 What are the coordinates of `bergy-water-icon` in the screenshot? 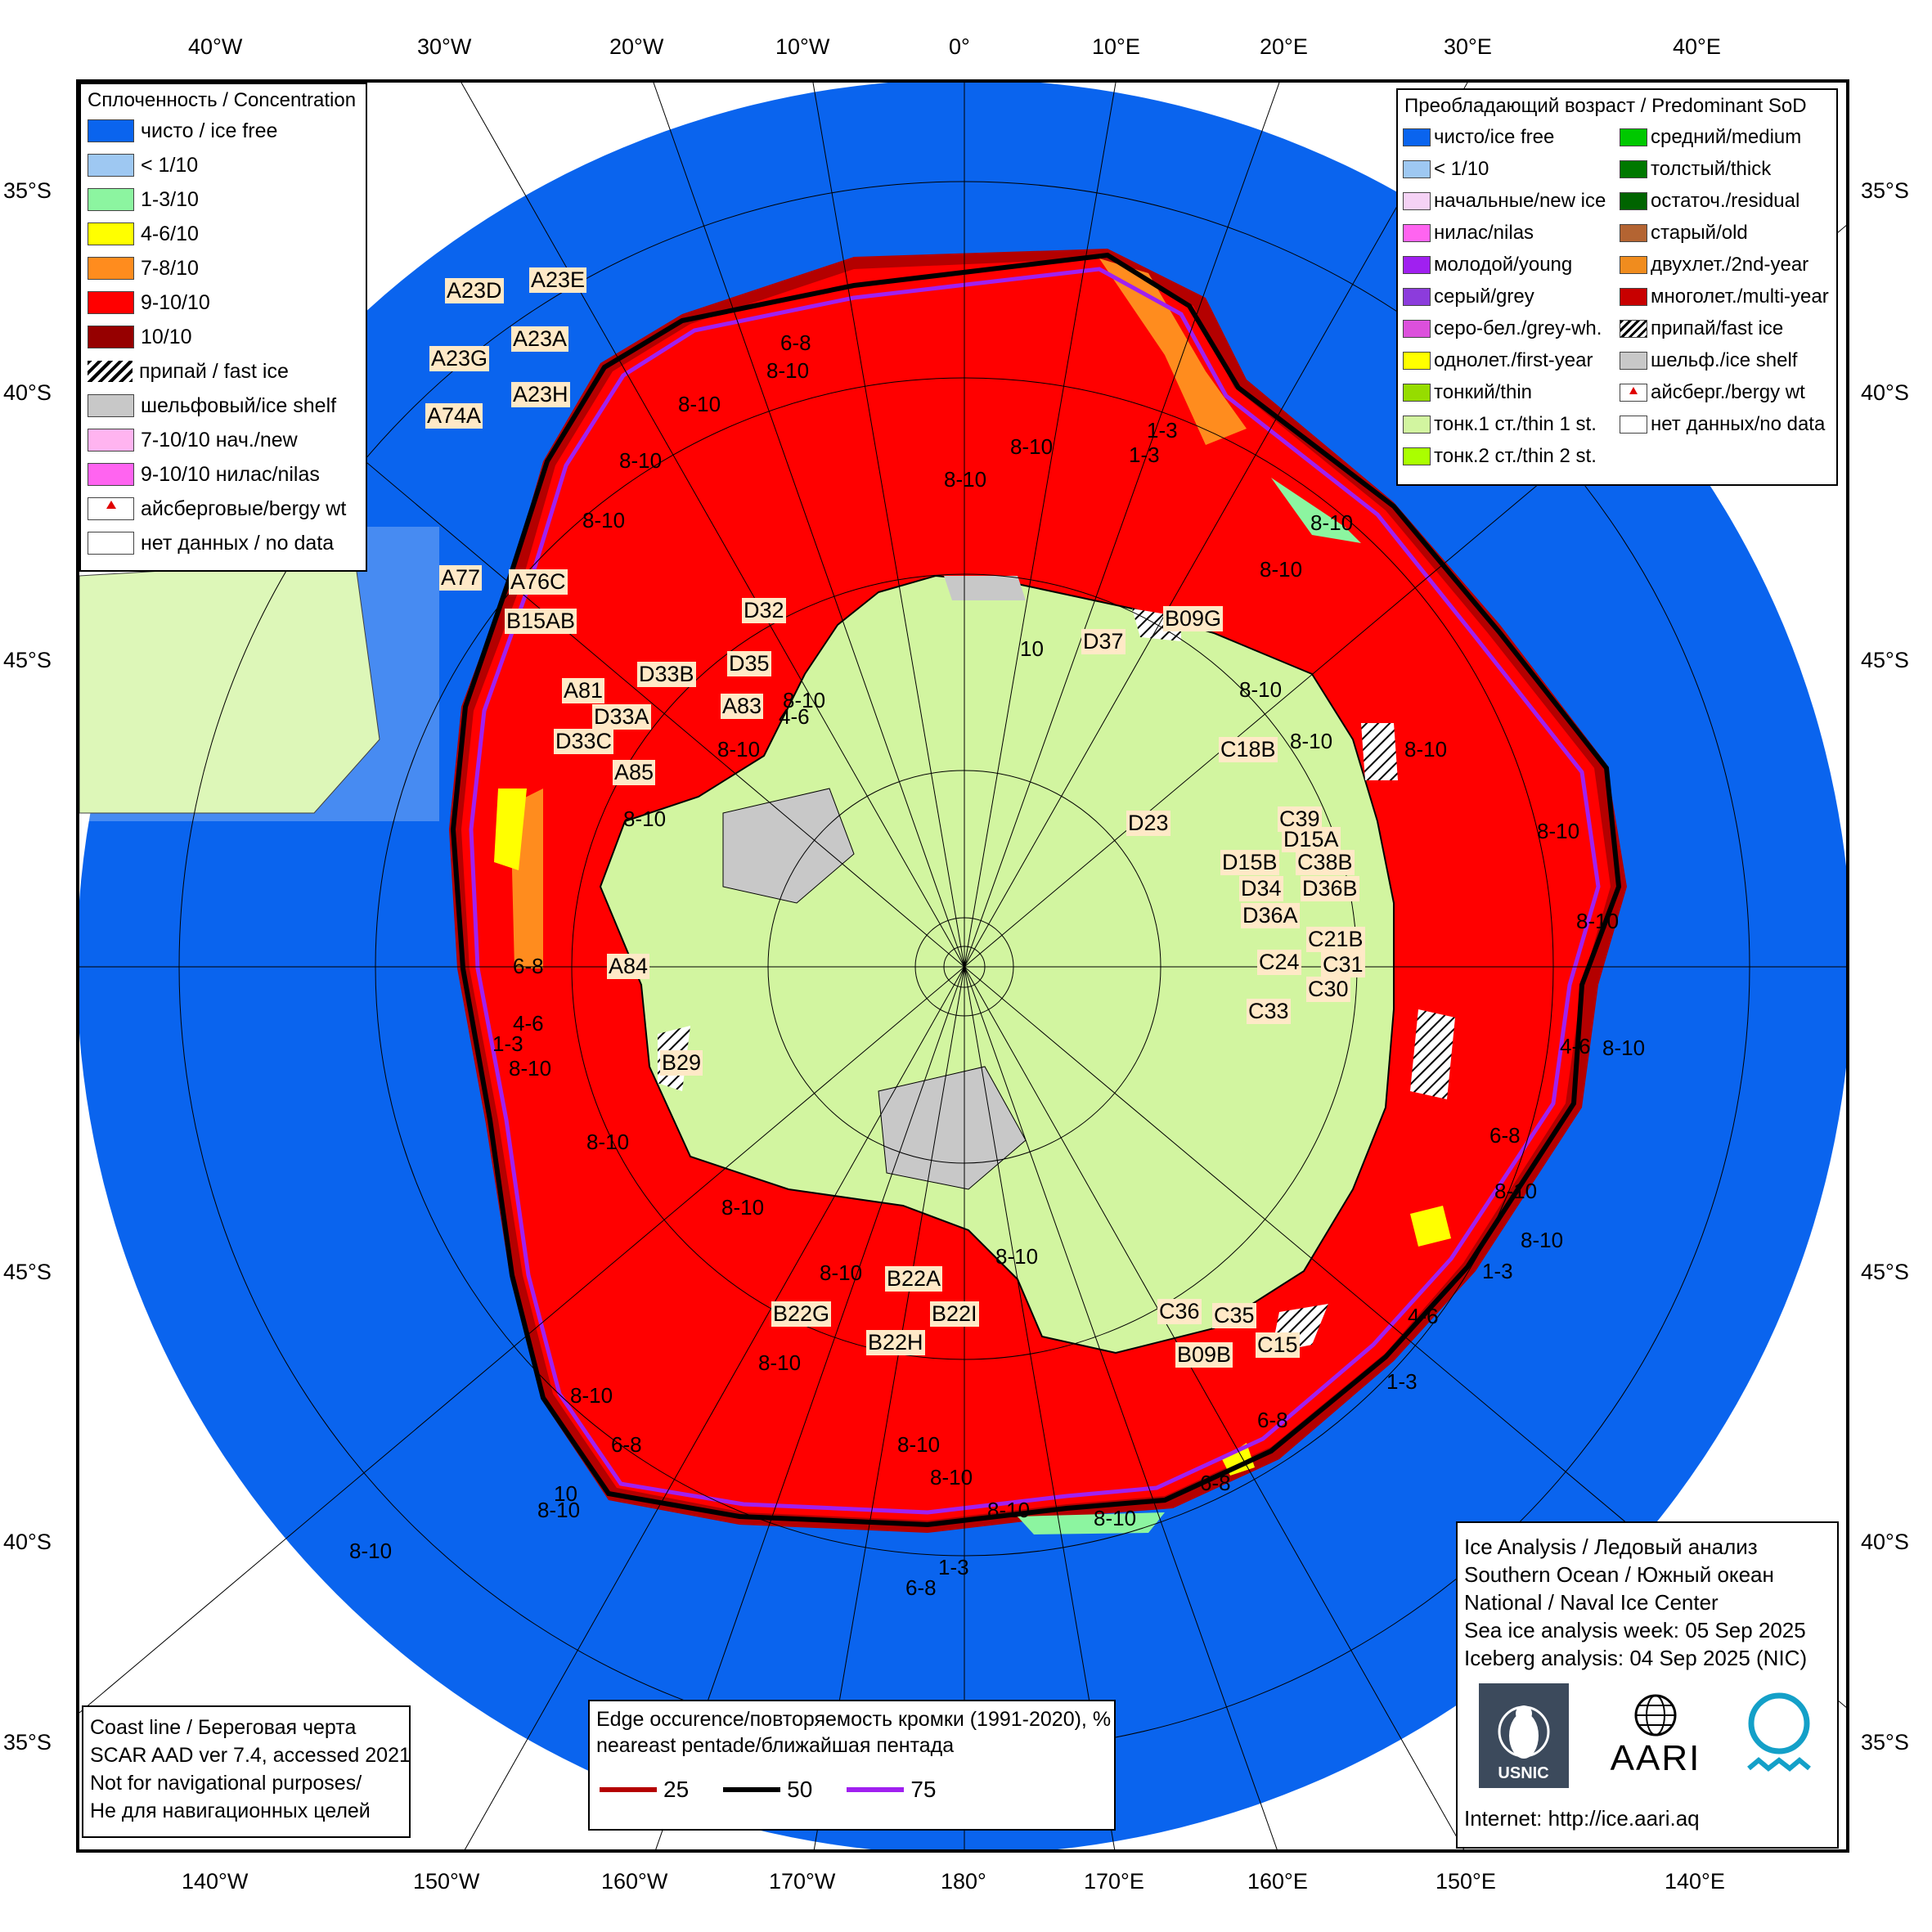 It's located at (111, 509).